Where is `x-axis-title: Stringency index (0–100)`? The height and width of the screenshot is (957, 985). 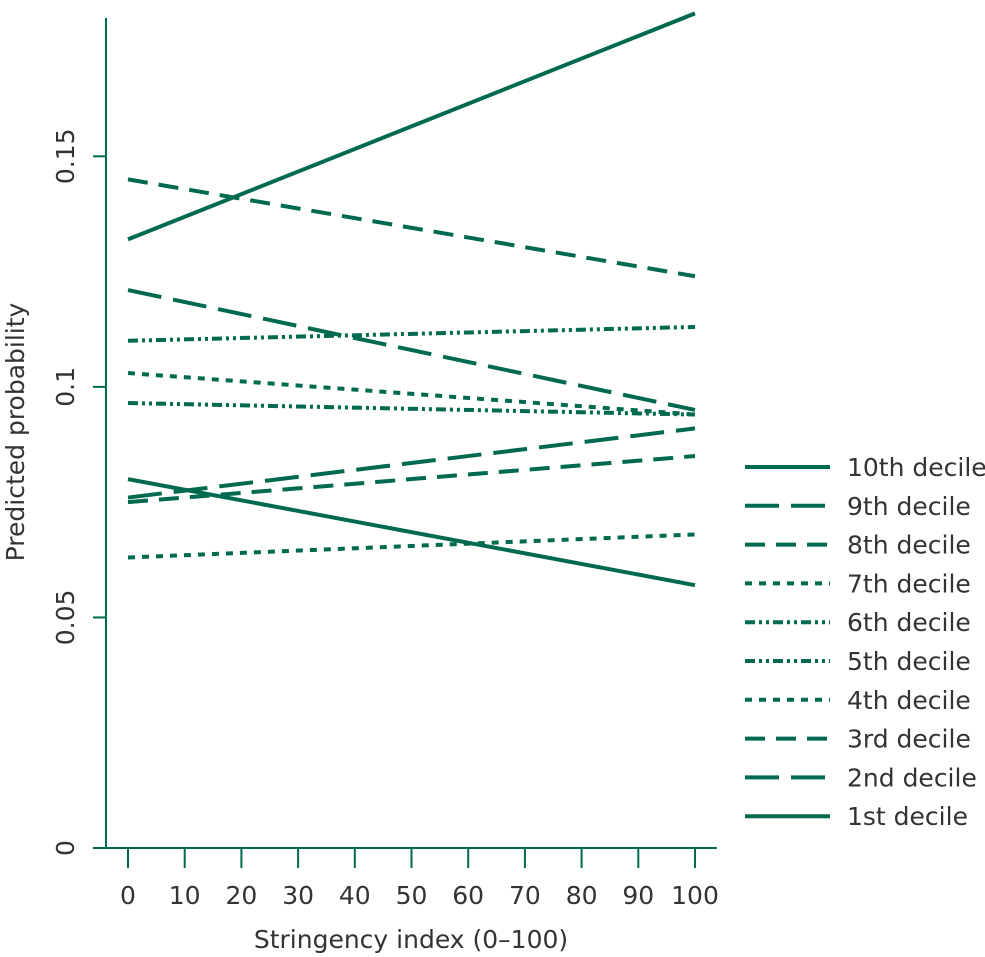
x-axis-title: Stringency index (0–100) is located at coordinates (411, 939).